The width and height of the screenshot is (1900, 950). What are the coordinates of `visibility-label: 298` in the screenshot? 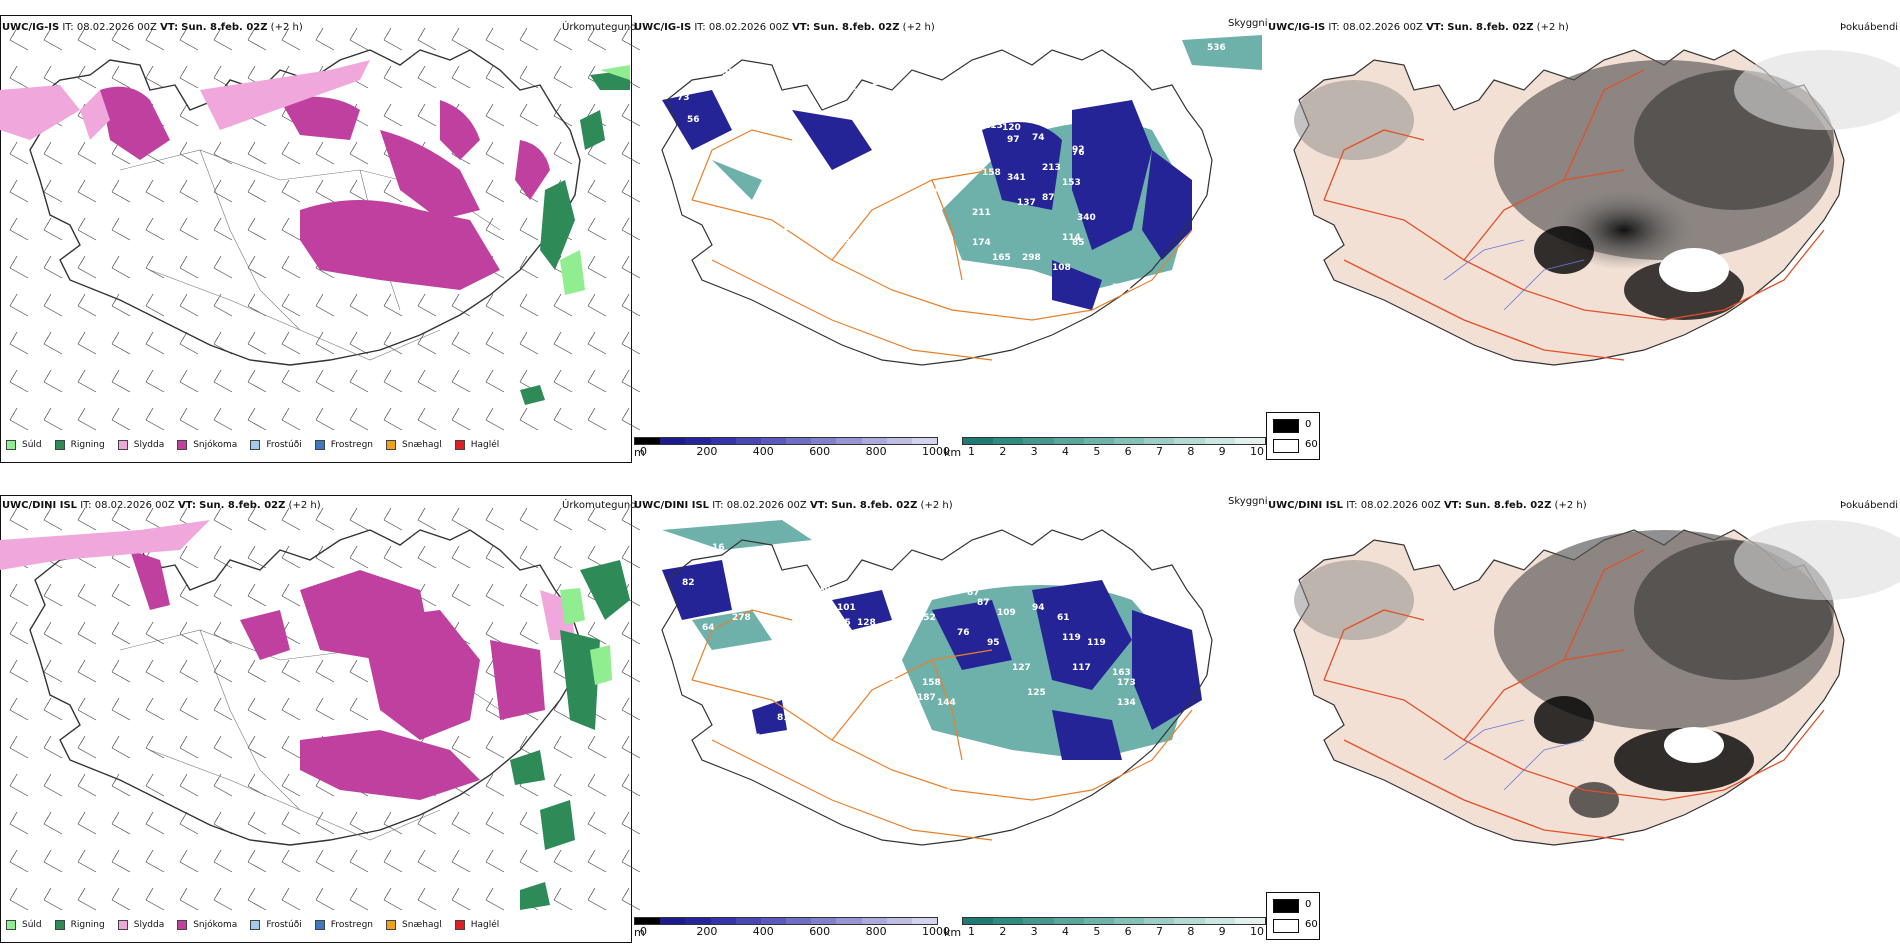 It's located at (1031, 258).